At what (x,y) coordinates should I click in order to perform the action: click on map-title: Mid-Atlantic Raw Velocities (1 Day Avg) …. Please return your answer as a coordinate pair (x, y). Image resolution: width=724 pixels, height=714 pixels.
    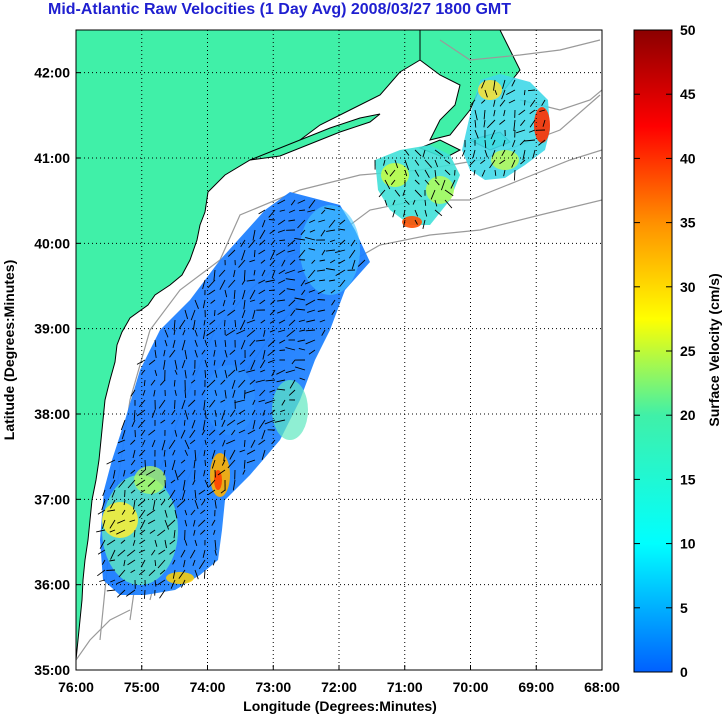
    Looking at the image, I should click on (279, 9).